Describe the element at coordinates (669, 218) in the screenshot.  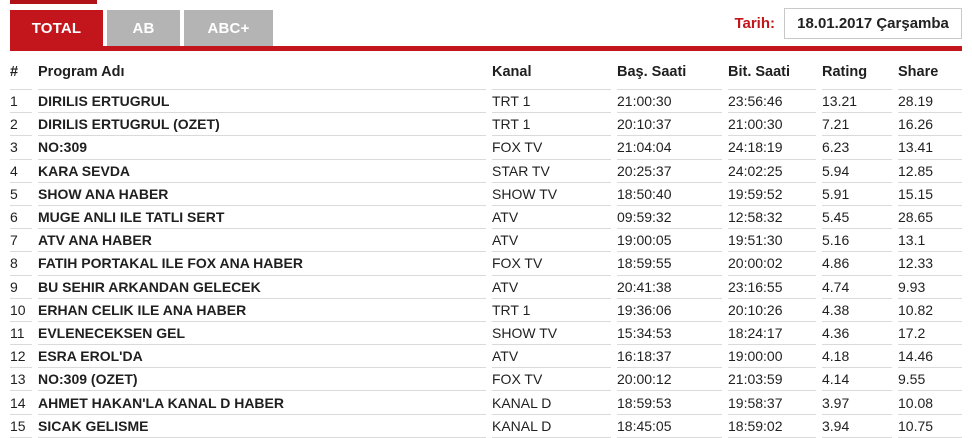
I see `cell-start-time: 09:59:32` at that location.